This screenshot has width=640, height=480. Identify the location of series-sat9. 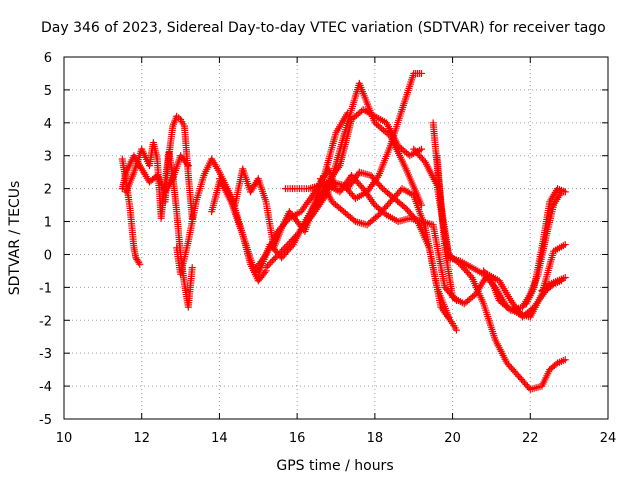
(343, 175).